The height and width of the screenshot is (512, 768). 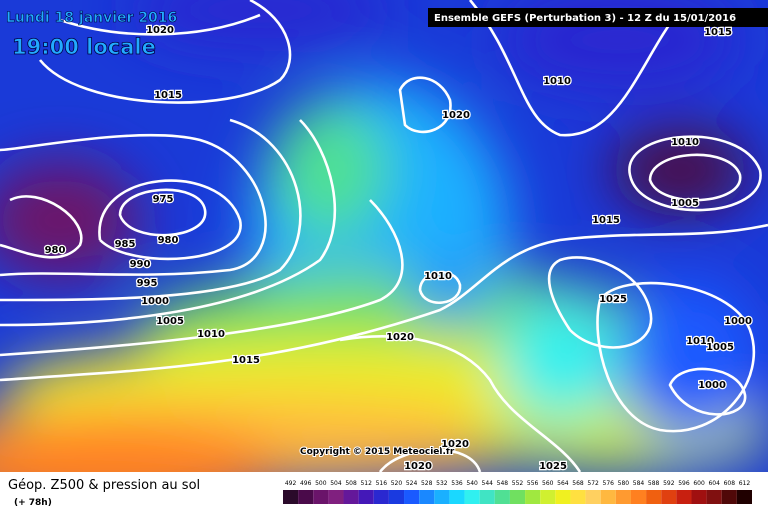 I want to click on copyright: Copyright © 2015 Meteociel.fr, so click(x=377, y=452).